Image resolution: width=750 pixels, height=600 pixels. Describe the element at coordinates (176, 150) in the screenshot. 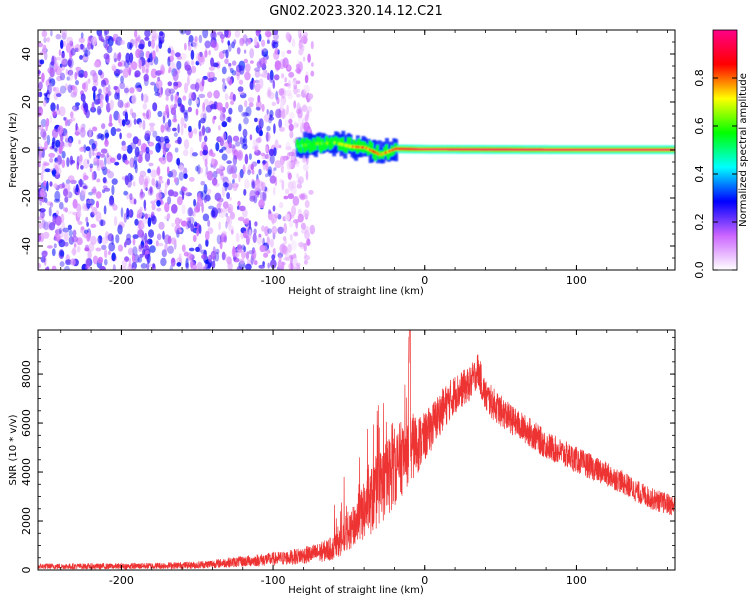

I see `noise-speckle` at that location.